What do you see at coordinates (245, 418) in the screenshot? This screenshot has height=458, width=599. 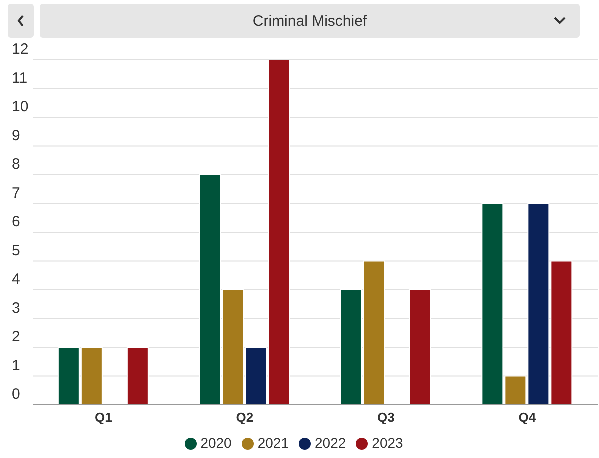 I see `x-tick-label: Q2` at bounding box center [245, 418].